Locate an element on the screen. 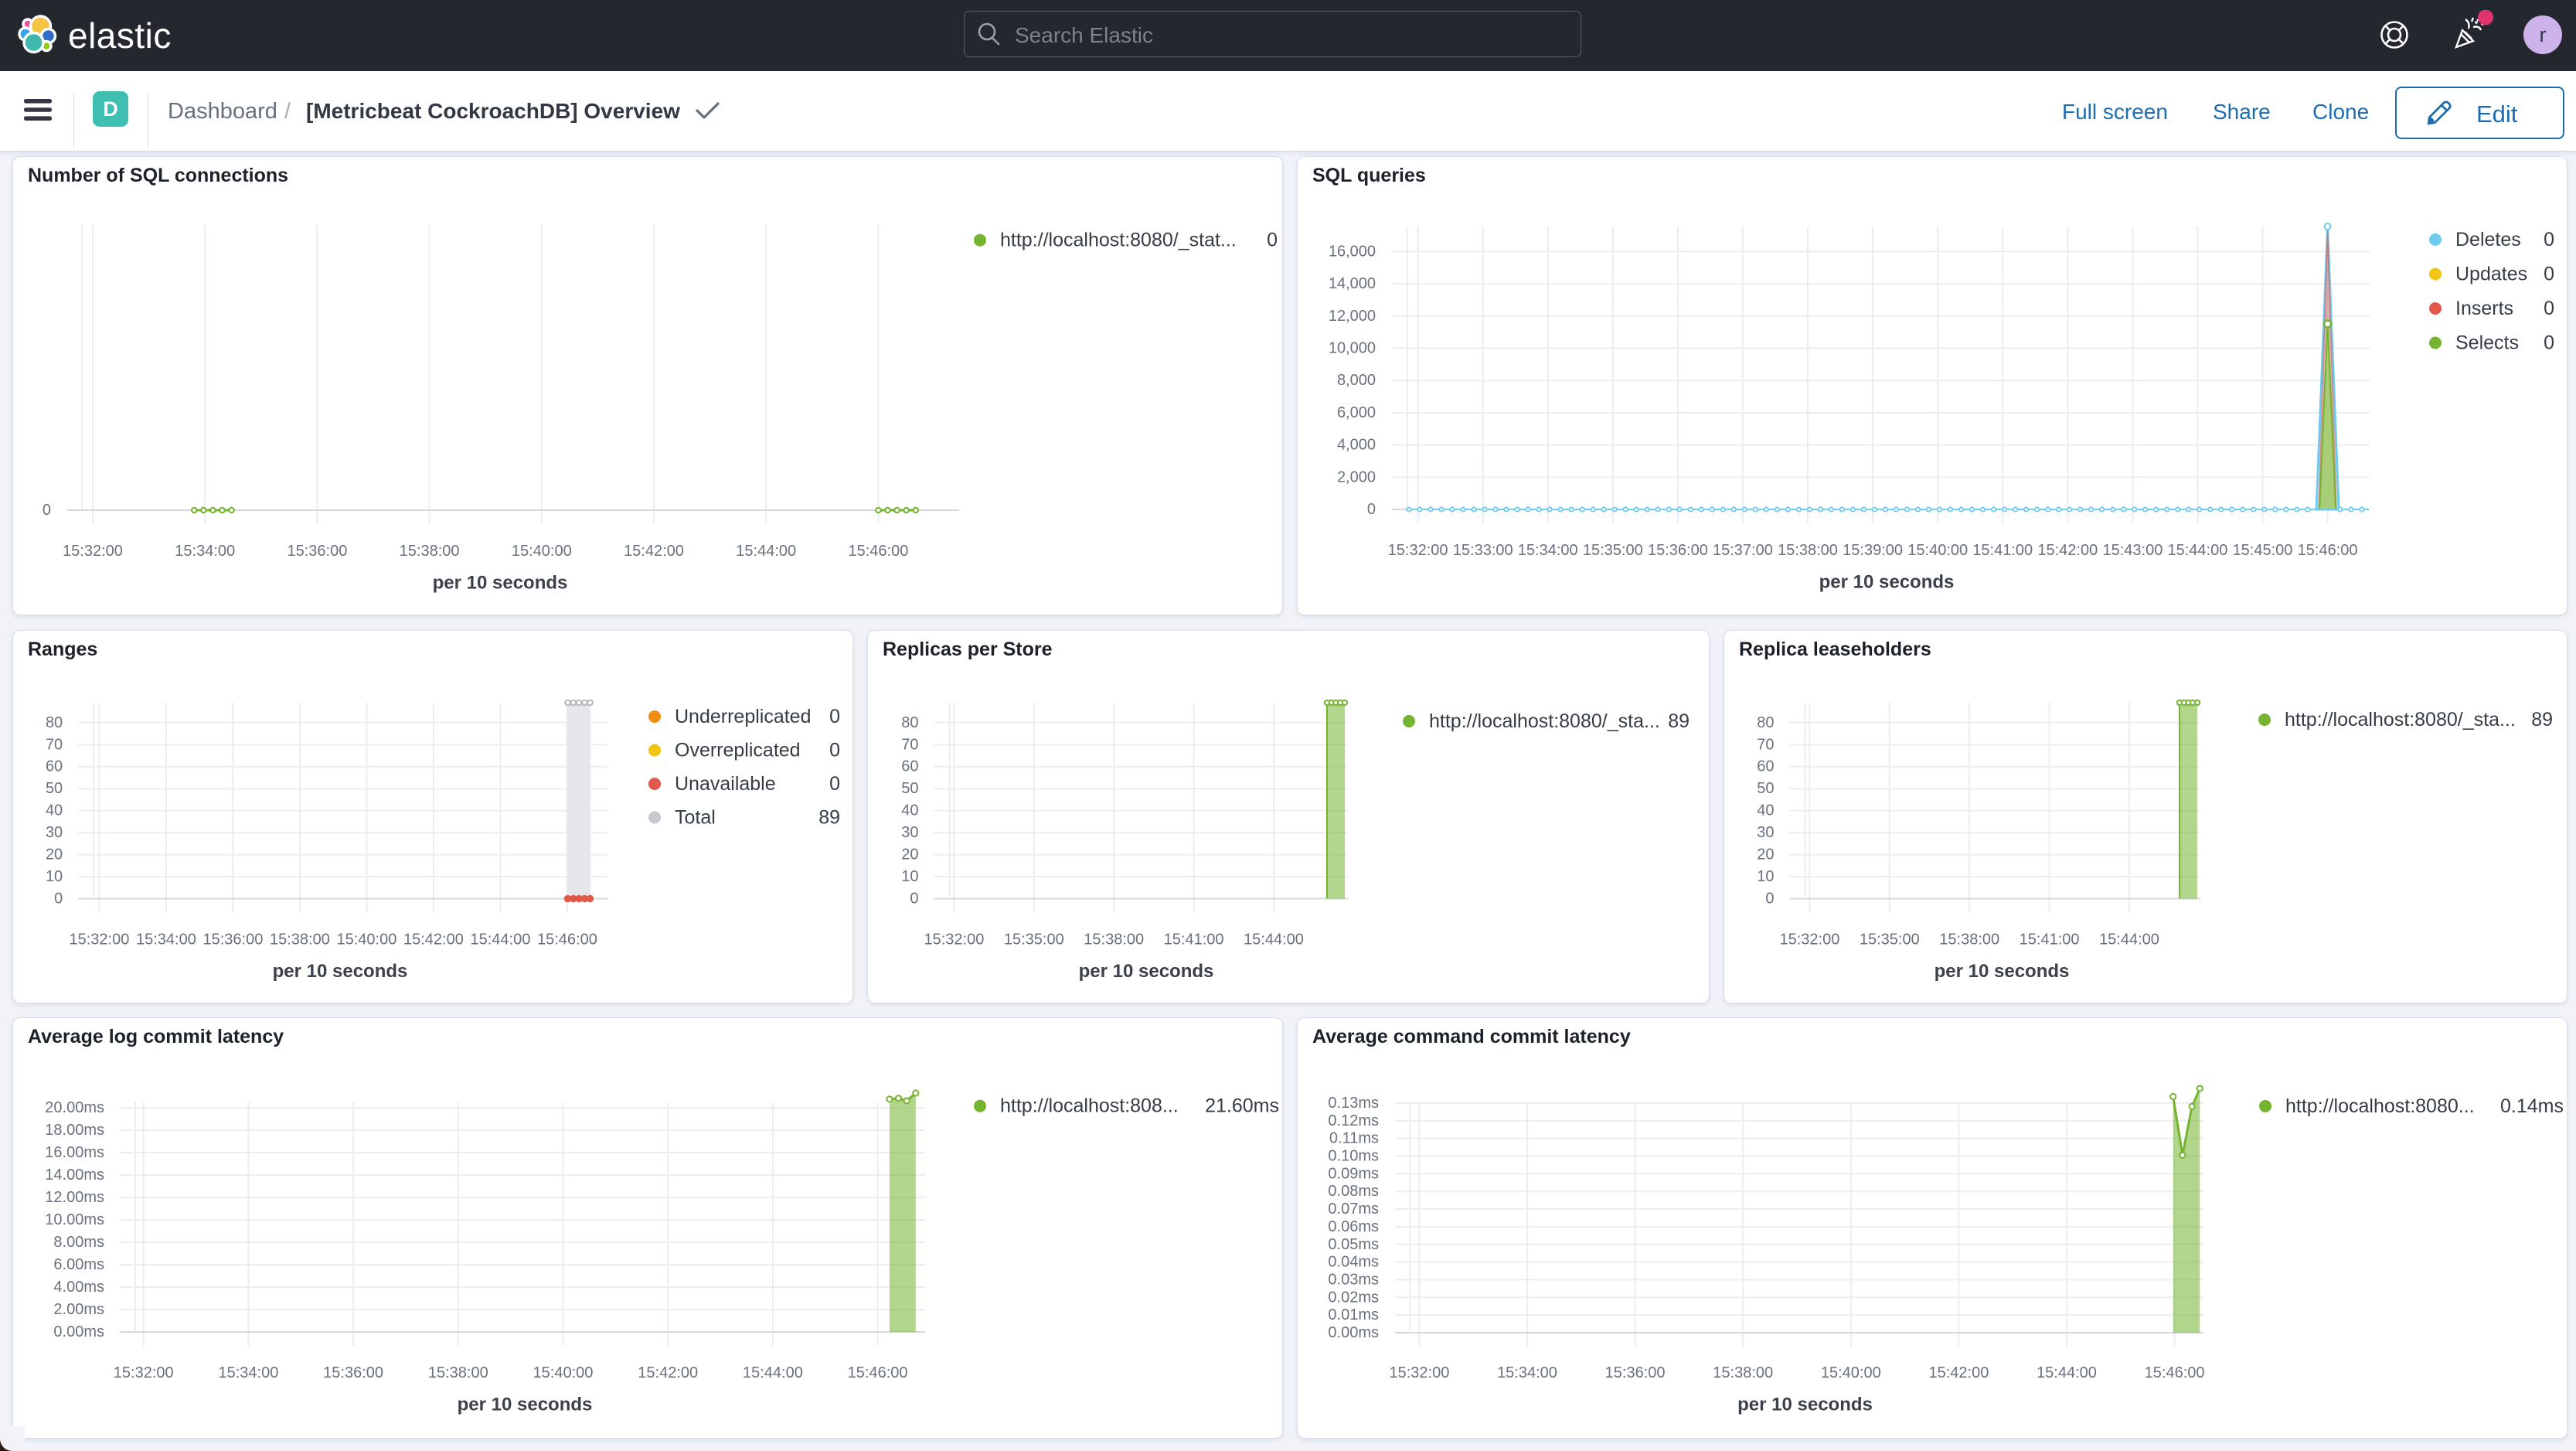 The width and height of the screenshot is (2576, 1451). svg-text: 30 is located at coordinates (909, 832).